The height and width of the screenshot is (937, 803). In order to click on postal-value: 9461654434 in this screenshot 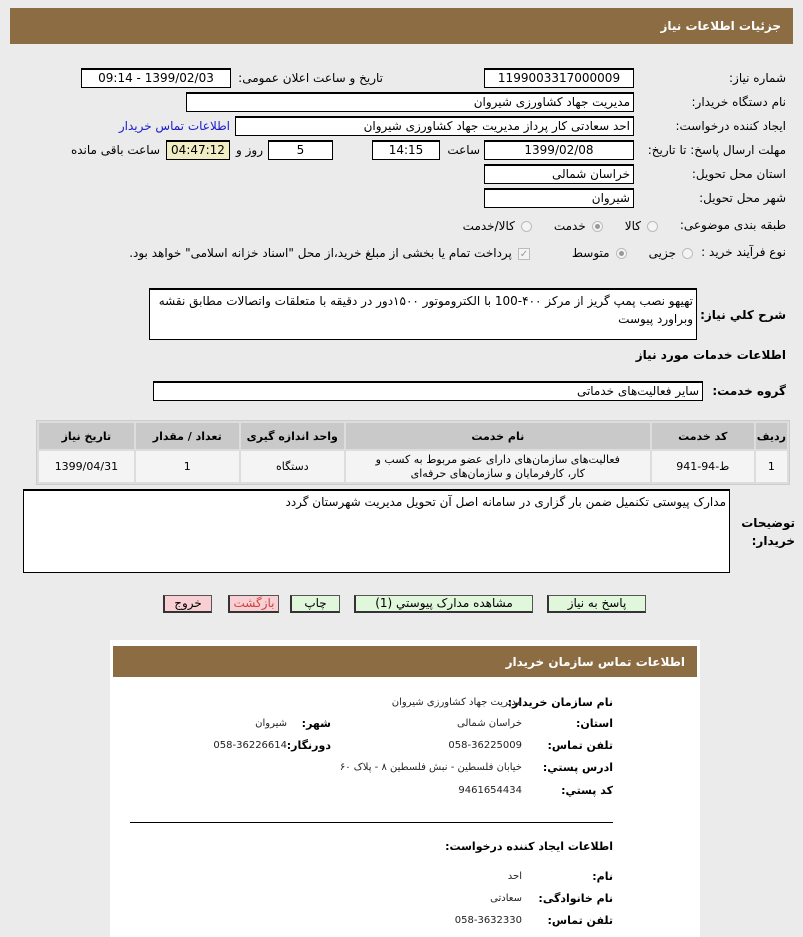, I will do `click(490, 790)`.